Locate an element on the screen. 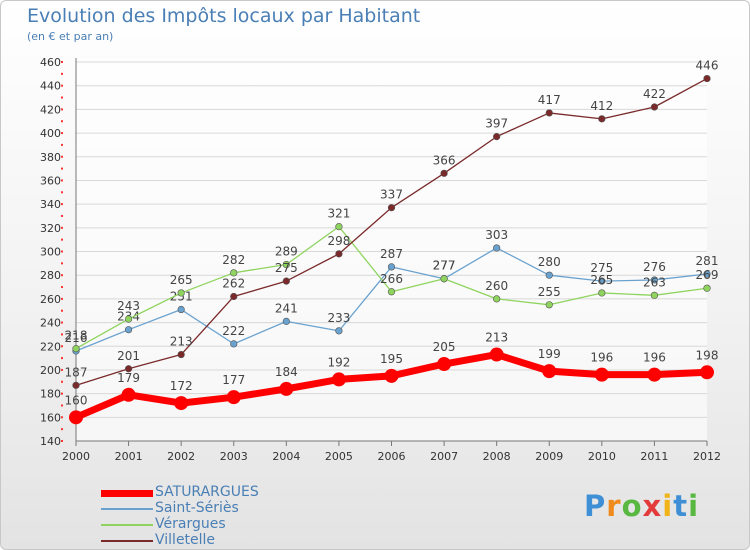  y-tick-label: 140 is located at coordinates (50, 441).